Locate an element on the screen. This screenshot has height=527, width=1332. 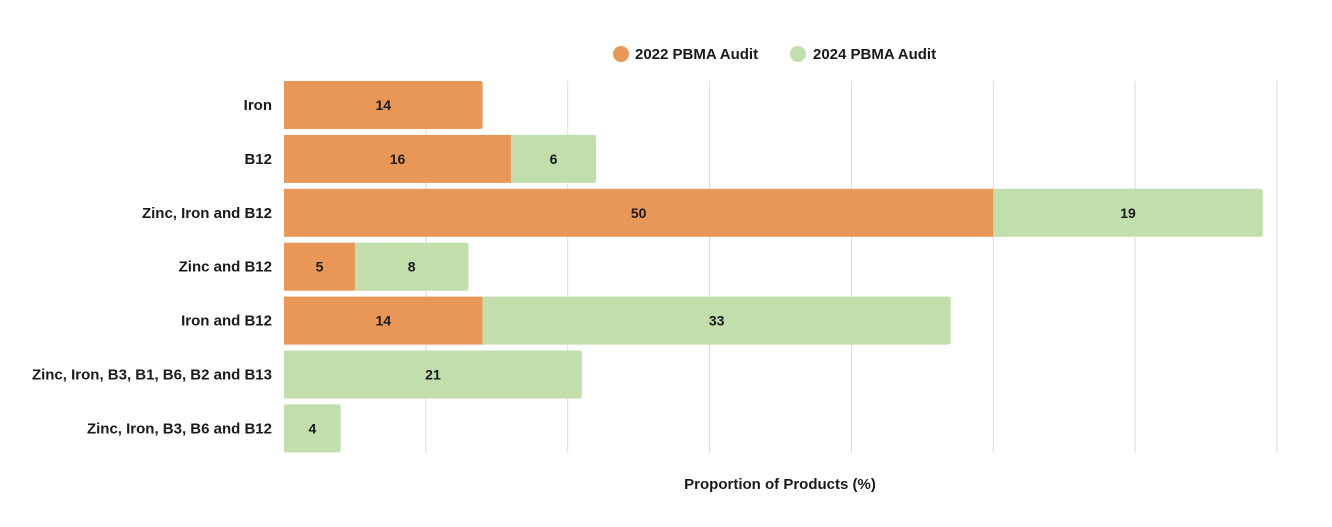
legend-swatch-2024 is located at coordinates (798, 54).